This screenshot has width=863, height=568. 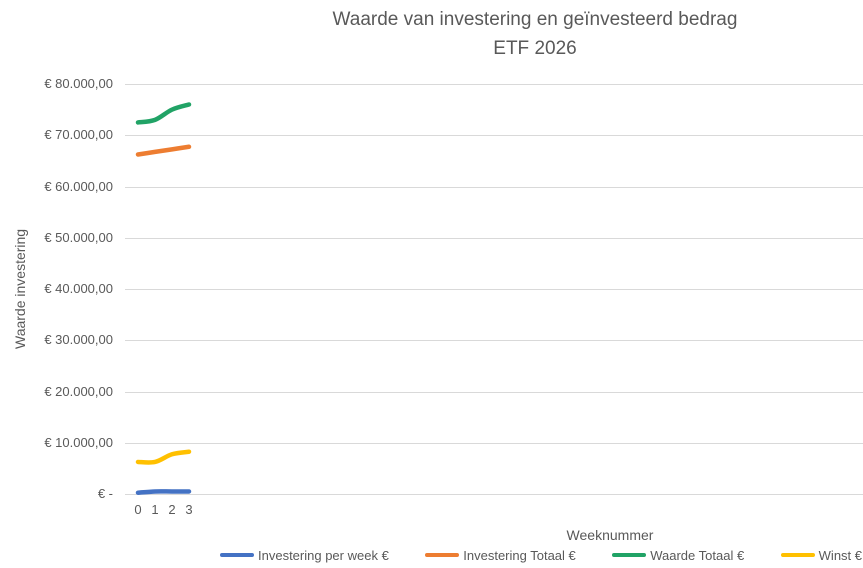 I want to click on x-tick-label: 3, so click(x=189, y=509).